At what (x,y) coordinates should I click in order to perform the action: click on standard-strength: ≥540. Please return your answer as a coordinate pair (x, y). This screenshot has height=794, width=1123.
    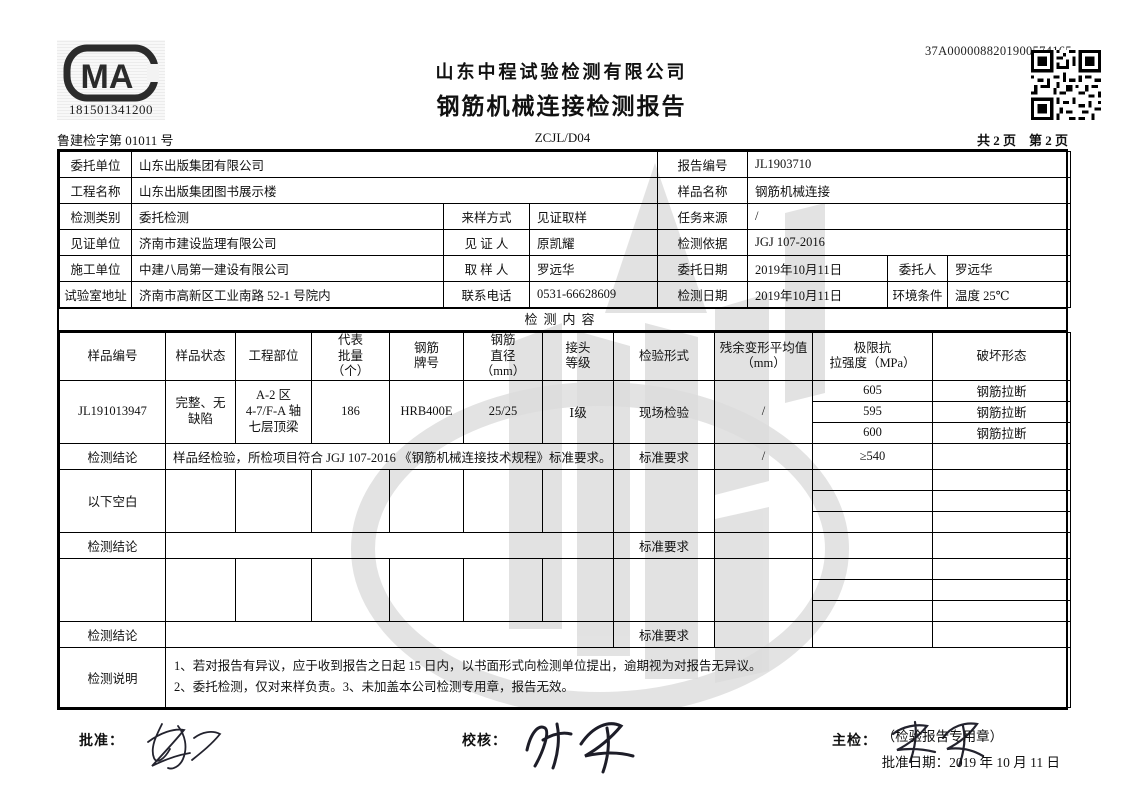
    Looking at the image, I should click on (872, 456).